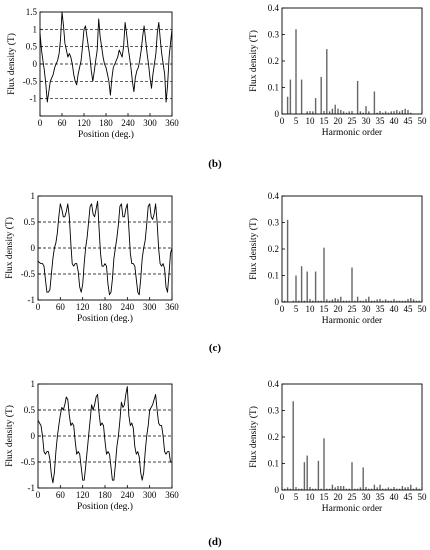 This screenshot has height=550, width=430. What do you see at coordinates (105, 307) in the screenshot?
I see `x-tick-label: 180` at bounding box center [105, 307].